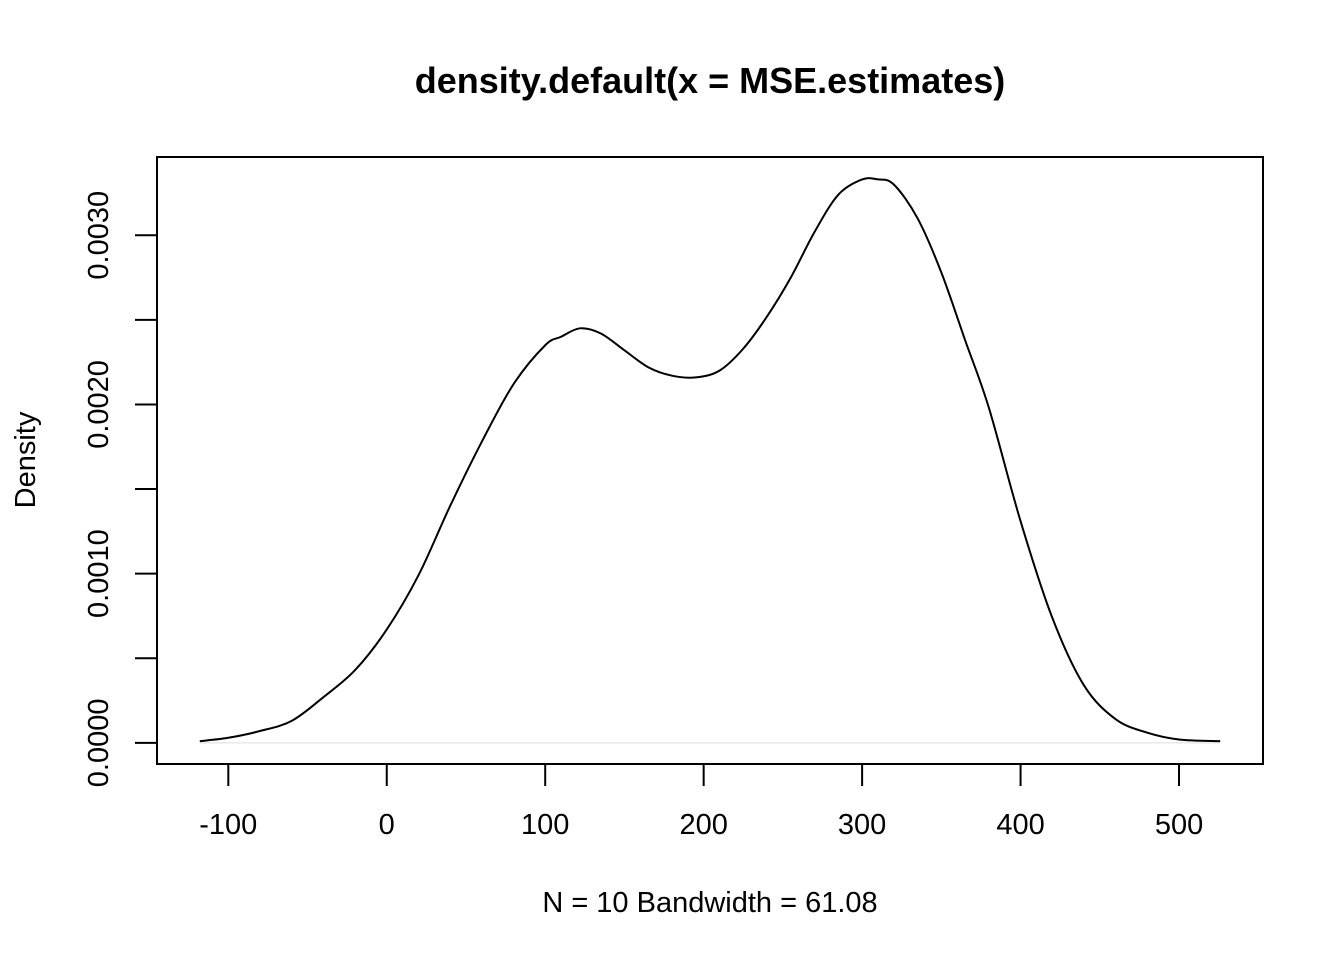 The image size is (1344, 960). I want to click on x-tick-label: 300, so click(862, 825).